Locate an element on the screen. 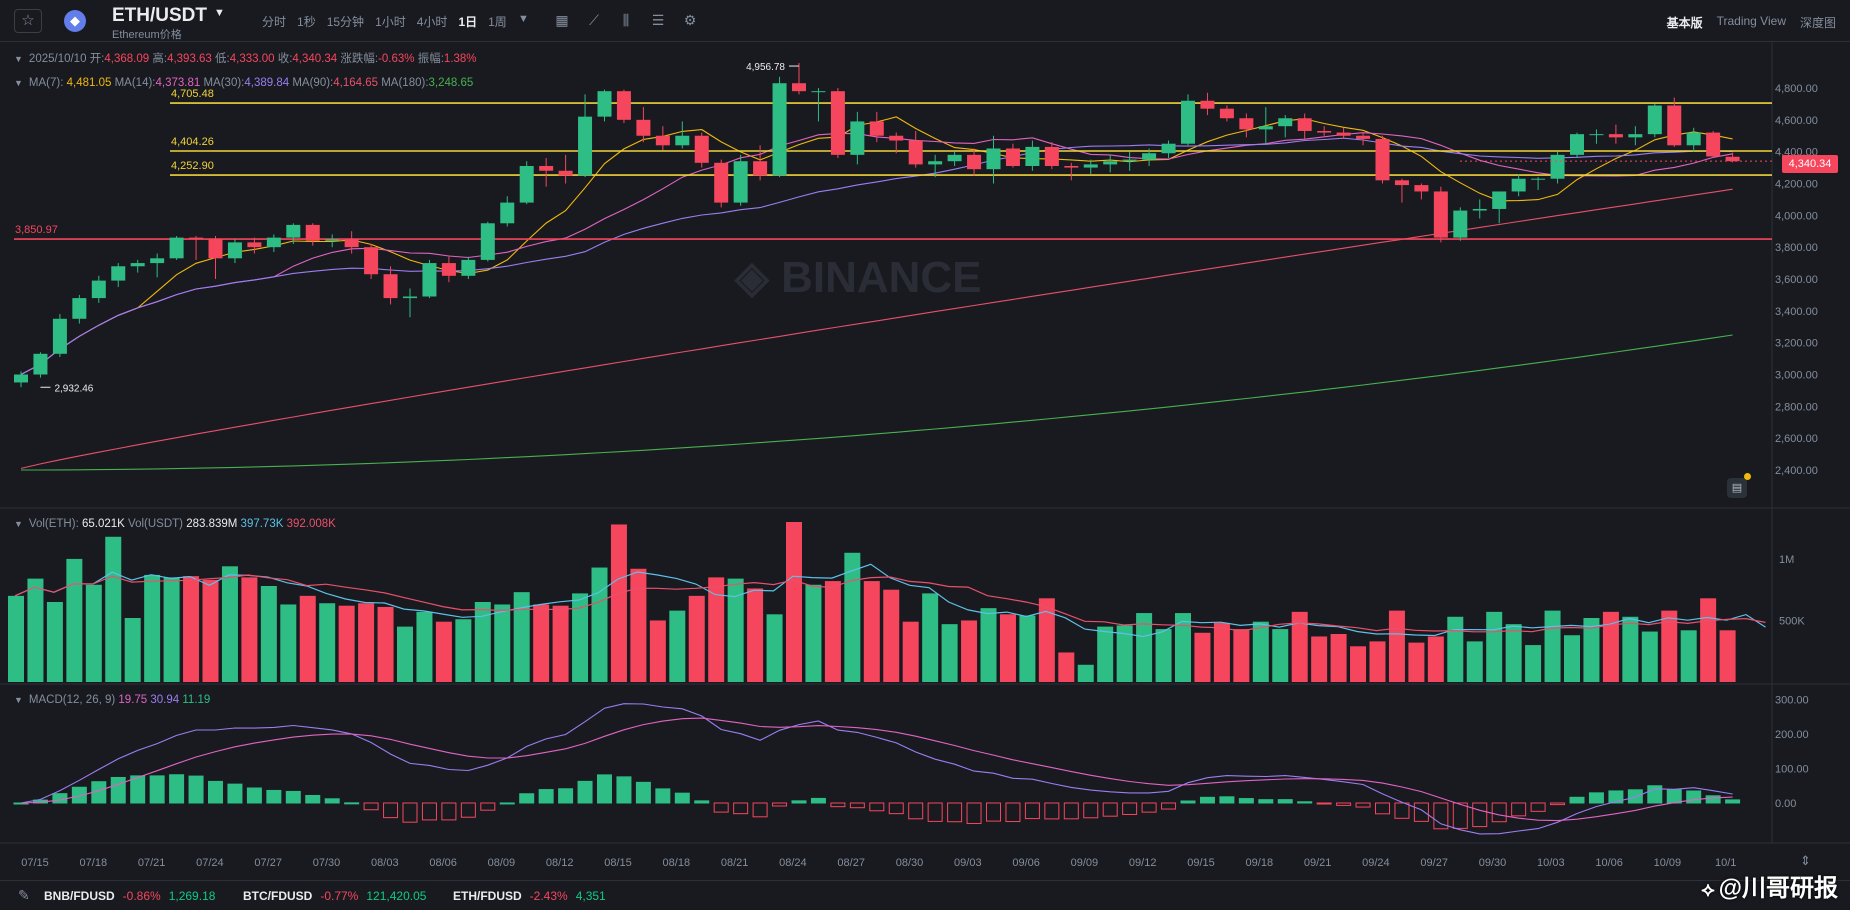 This screenshot has height=910, width=1850. view-basic: 基本版 is located at coordinates (1684, 23).